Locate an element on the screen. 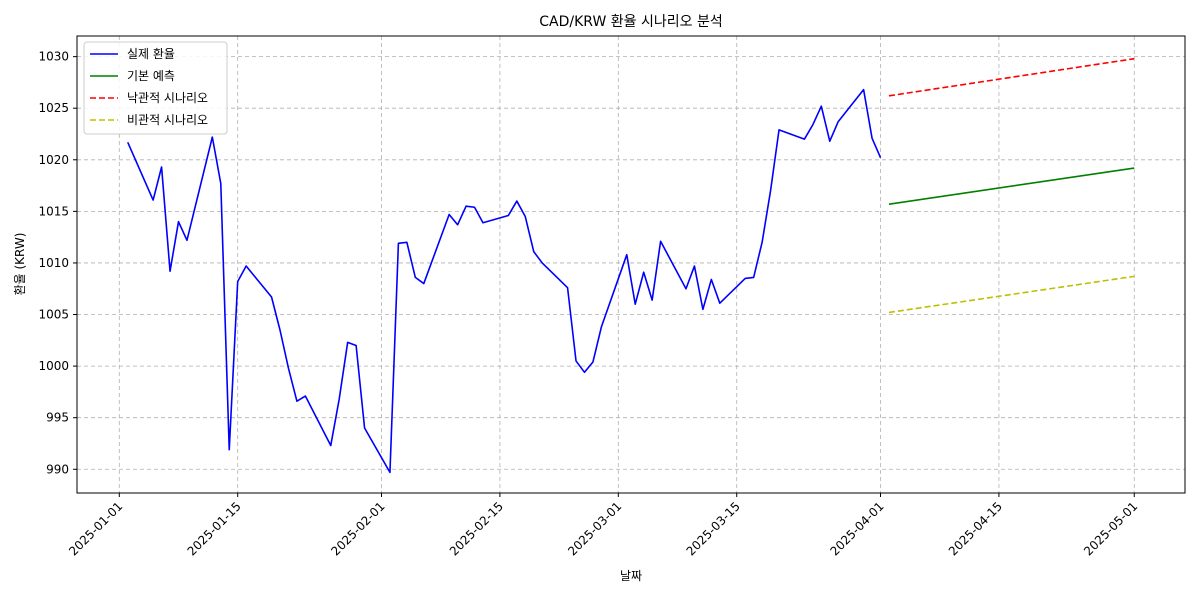 The height and width of the screenshot is (600, 1200). y-tick-label: 1025 is located at coordinates (53, 108).